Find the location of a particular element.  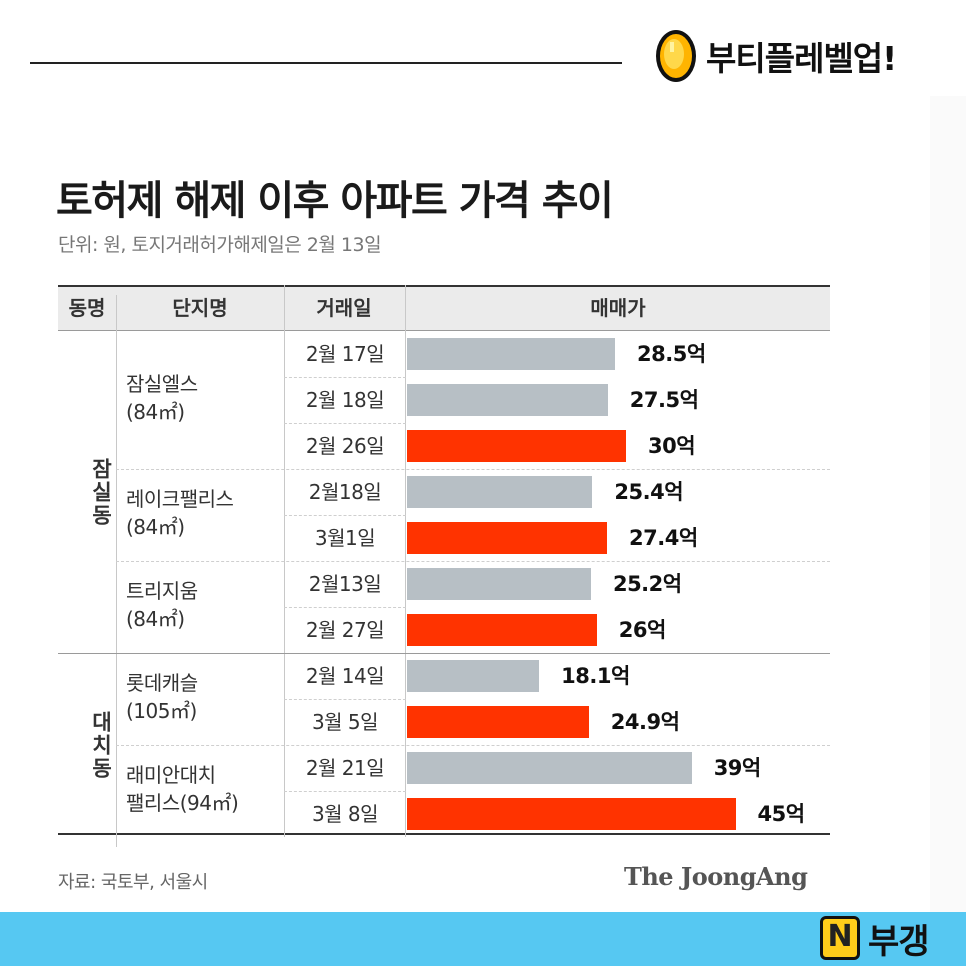

header-date: 거래일 is located at coordinates (344, 308).